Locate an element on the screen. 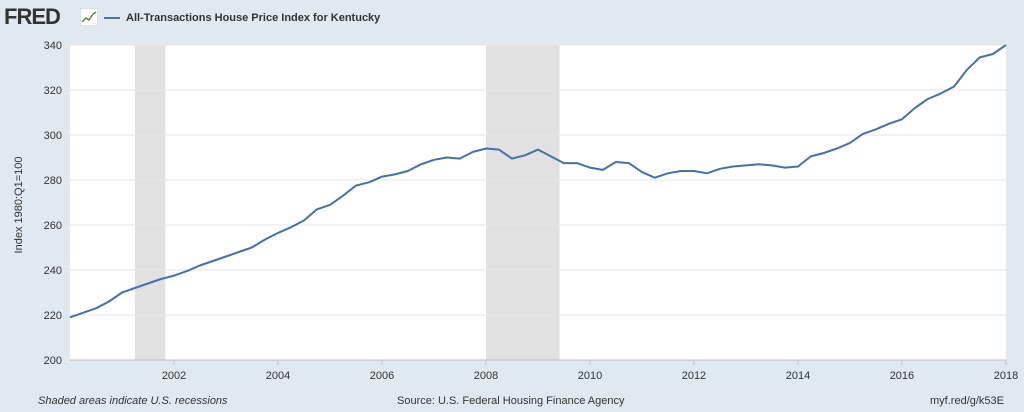 The width and height of the screenshot is (1024, 412). legend-swatch is located at coordinates (112, 18).